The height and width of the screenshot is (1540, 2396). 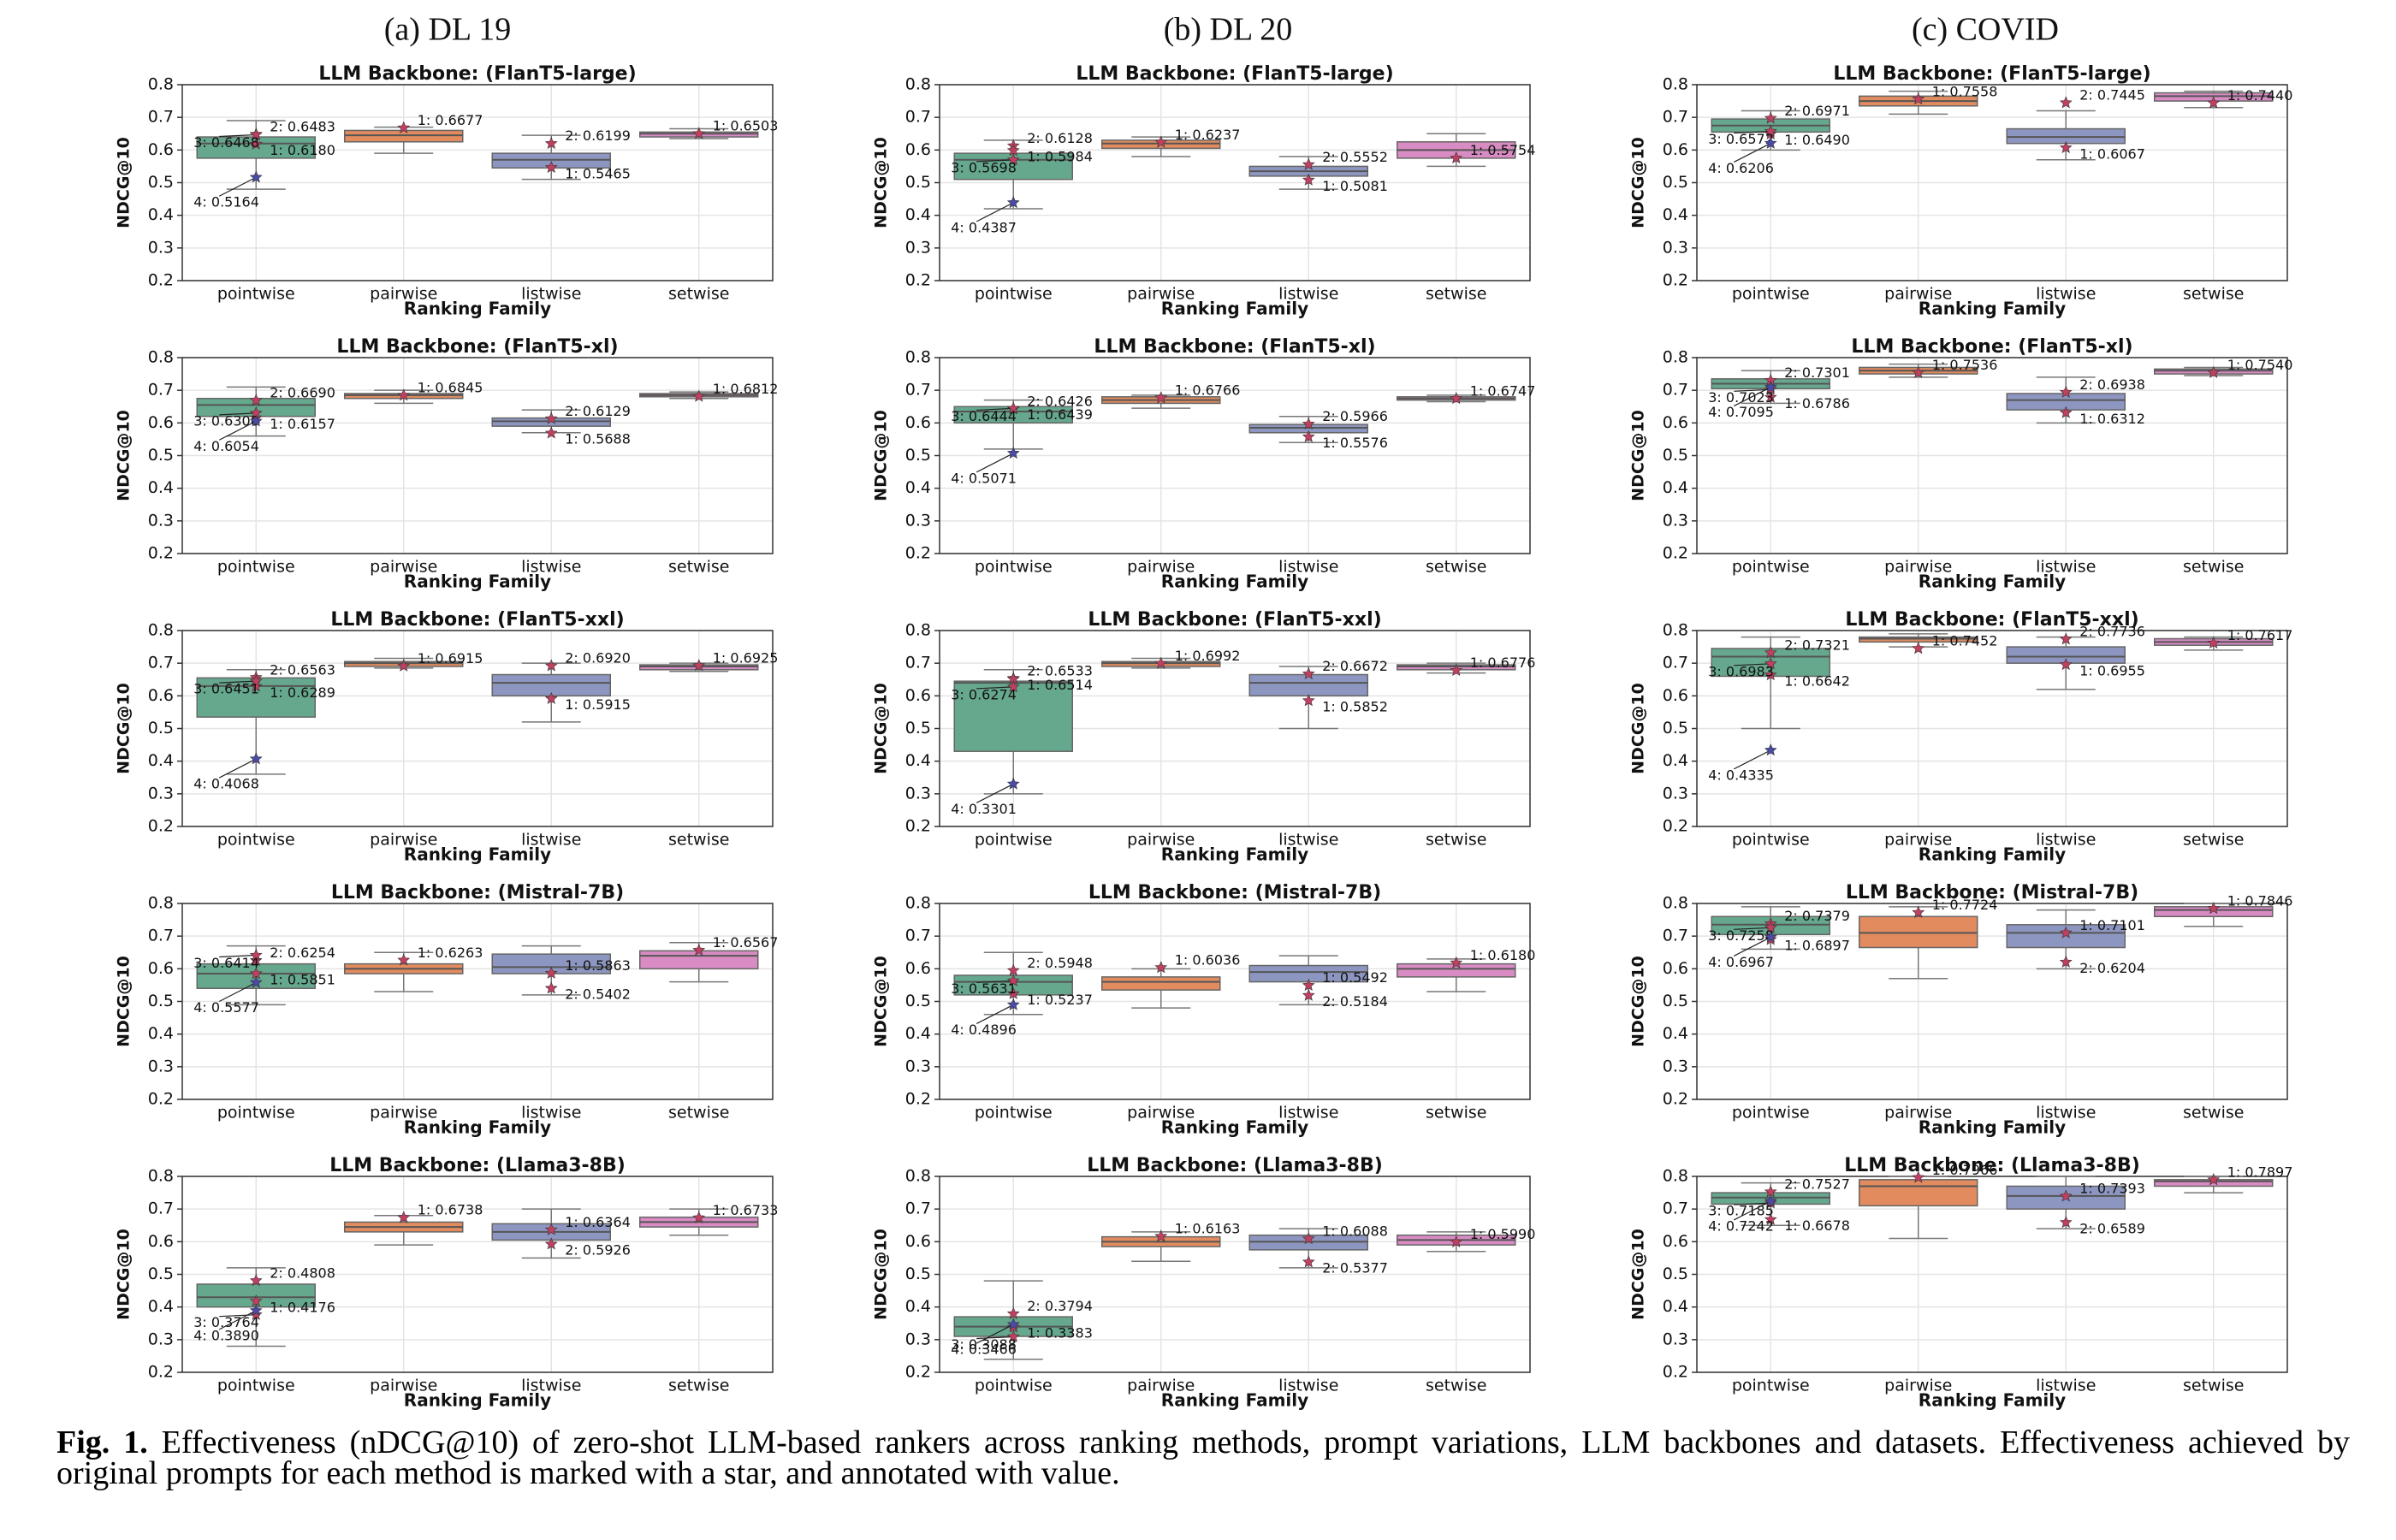 I want to click on annotation-label: 1: 0.6776, so click(x=1503, y=662).